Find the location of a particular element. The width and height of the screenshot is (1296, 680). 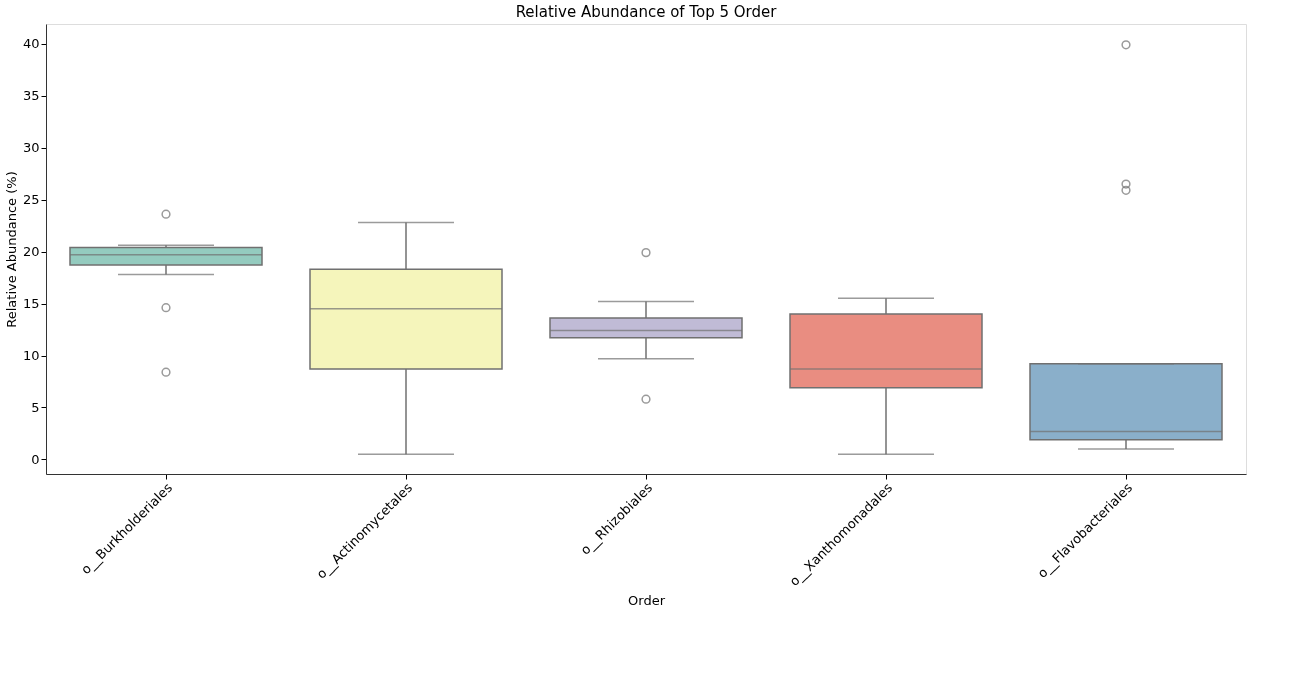

y-tick-label: 0 is located at coordinates (35, 459).